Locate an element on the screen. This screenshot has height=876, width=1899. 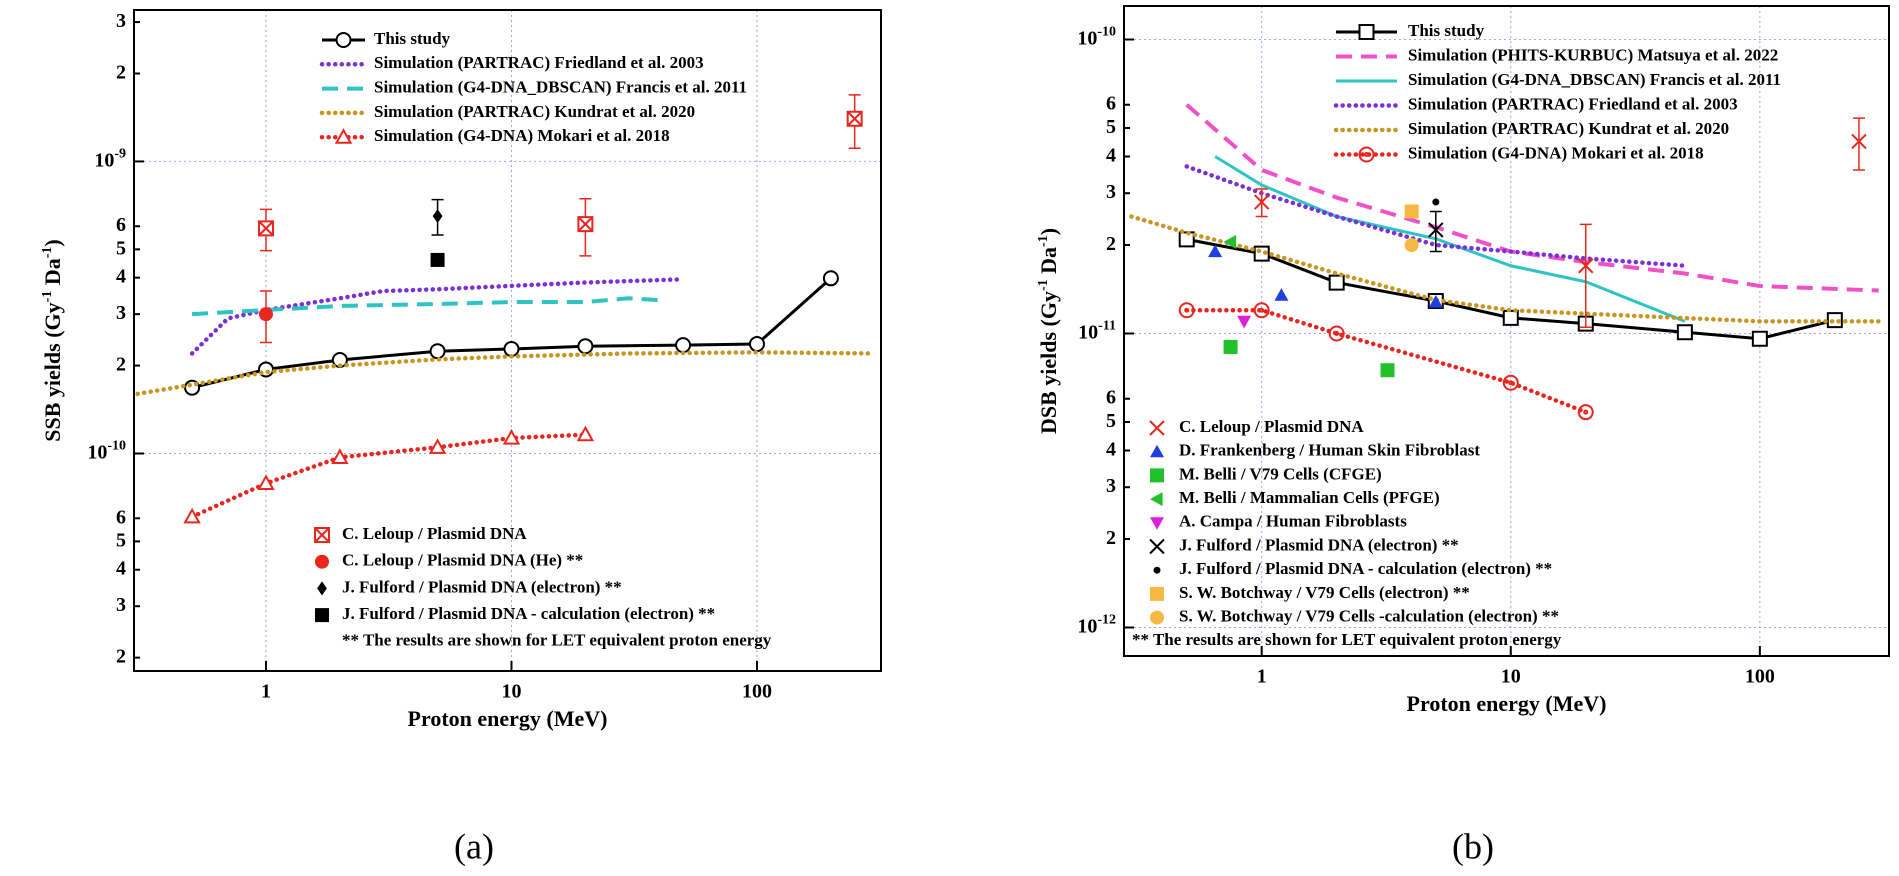
y-tick-label: 10-12 is located at coordinates (1096, 624).